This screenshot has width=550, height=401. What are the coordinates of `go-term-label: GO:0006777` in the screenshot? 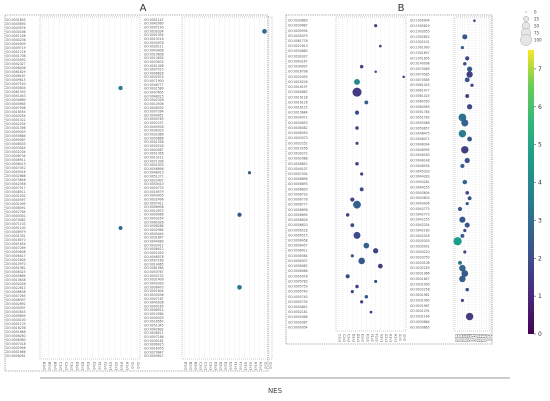 It's located at (298, 205).